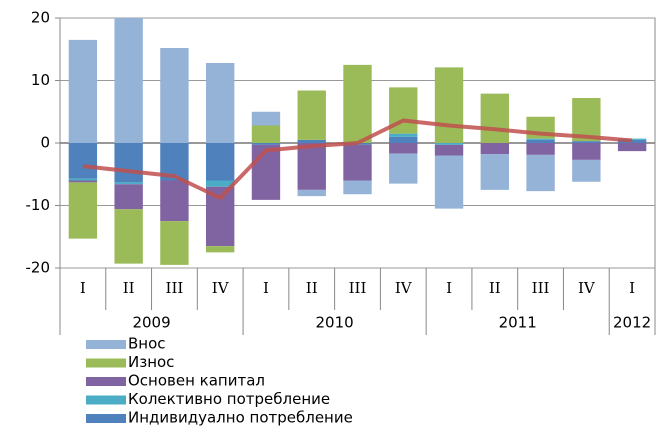 This screenshot has width=664, height=444. What do you see at coordinates (229, 399) in the screenshot?
I see `legend-label: Колективно потребление` at bounding box center [229, 399].